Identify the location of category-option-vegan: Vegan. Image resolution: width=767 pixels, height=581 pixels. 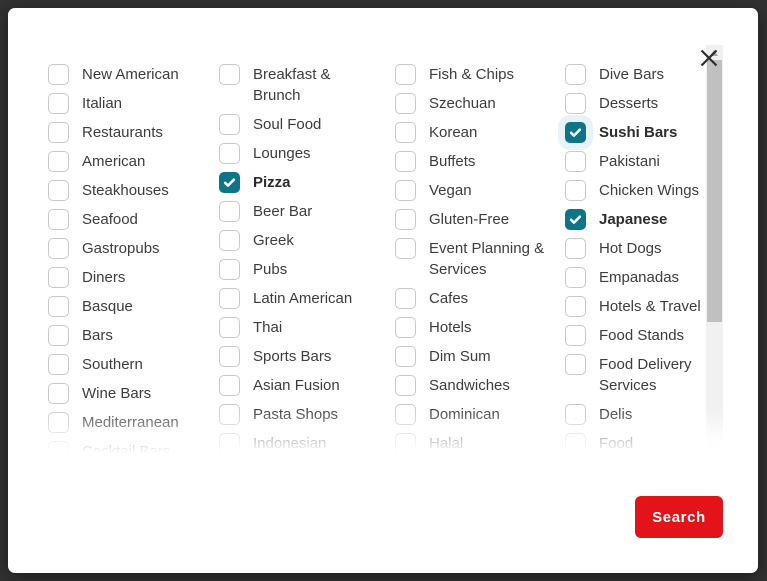
(480, 190).